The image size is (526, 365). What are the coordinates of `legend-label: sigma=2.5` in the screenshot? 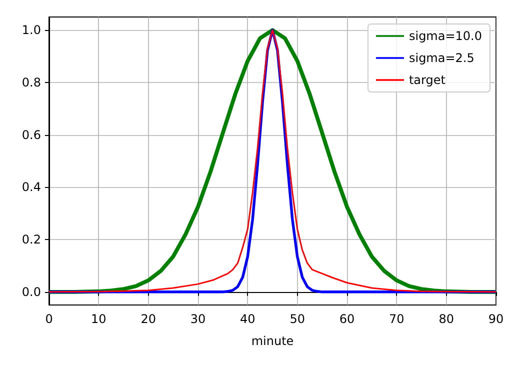 It's located at (441, 58).